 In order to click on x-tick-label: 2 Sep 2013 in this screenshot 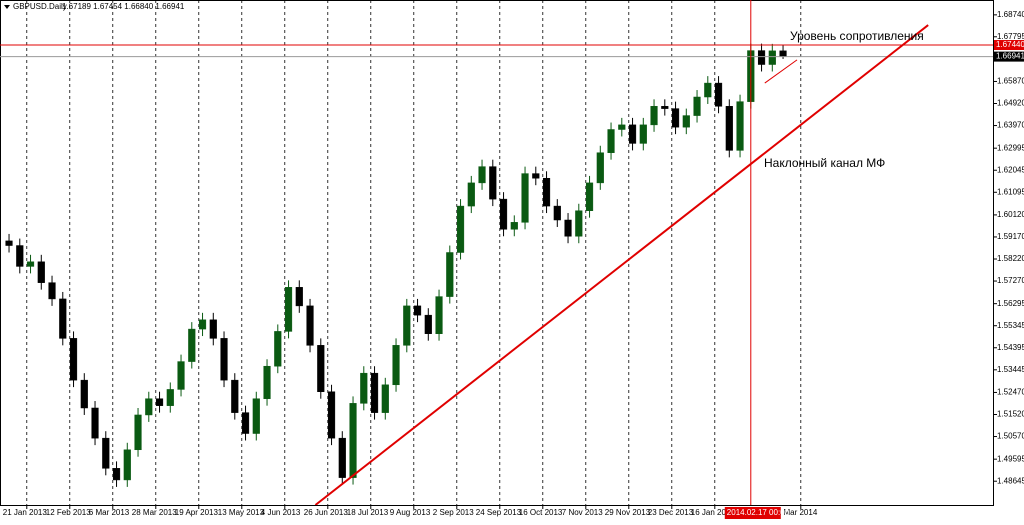, I will do `click(453, 512)`.